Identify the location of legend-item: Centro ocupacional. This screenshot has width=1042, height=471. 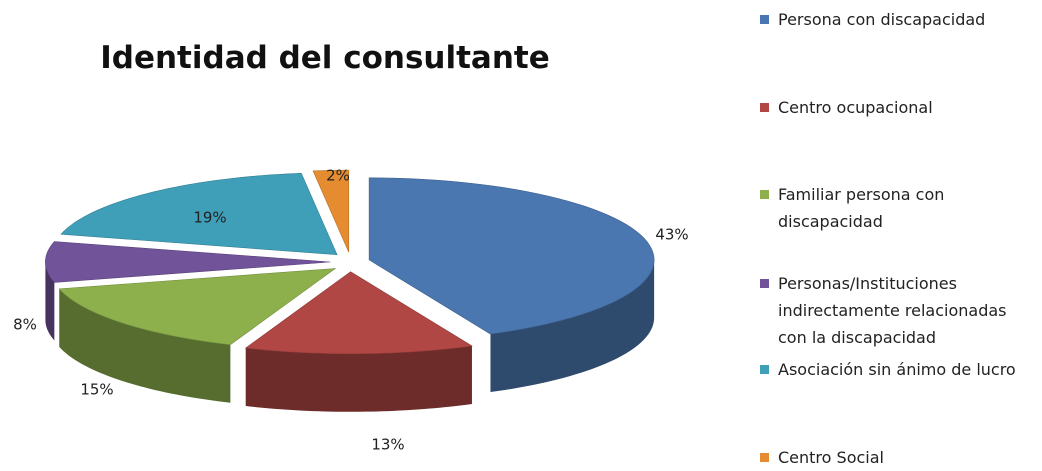
(900, 107).